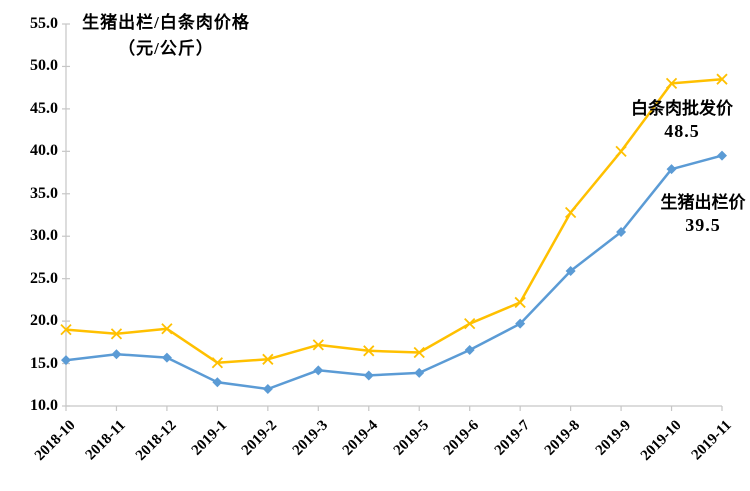  I want to click on chart-title: 生猪出栏/白条肉价格, so click(166, 22).